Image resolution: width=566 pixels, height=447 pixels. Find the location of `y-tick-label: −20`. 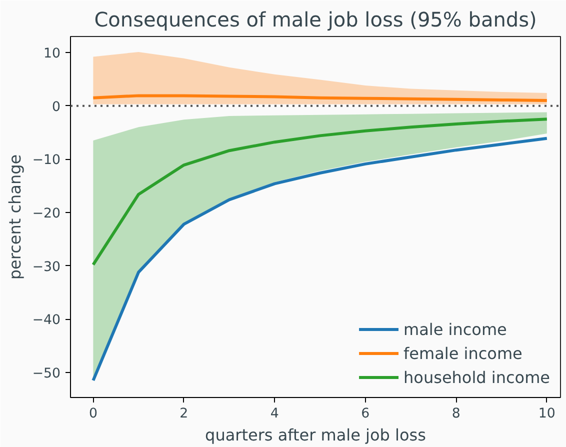

y-tick-label: −20 is located at coordinates (46, 214).